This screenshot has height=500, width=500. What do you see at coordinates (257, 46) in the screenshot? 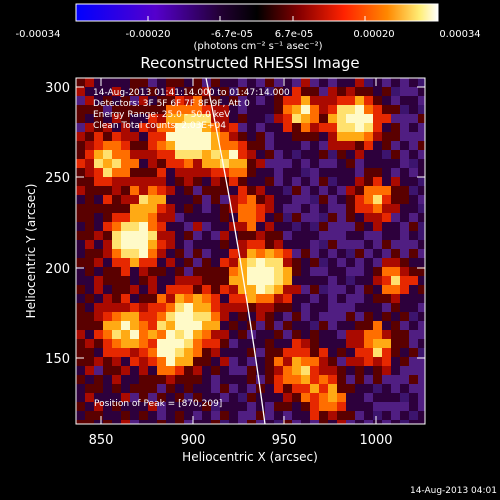
I see `colorbar-units: (photons cm⁻² s⁻¹ asec⁻²)` at bounding box center [257, 46].